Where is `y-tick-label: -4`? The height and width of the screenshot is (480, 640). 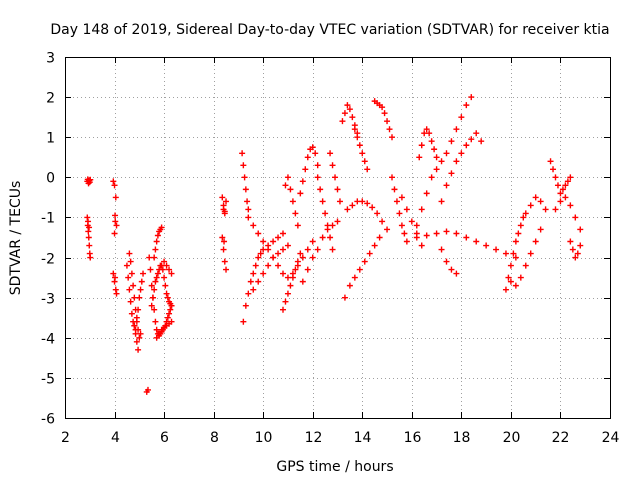
y-tick-label: -4 is located at coordinates (48, 340).